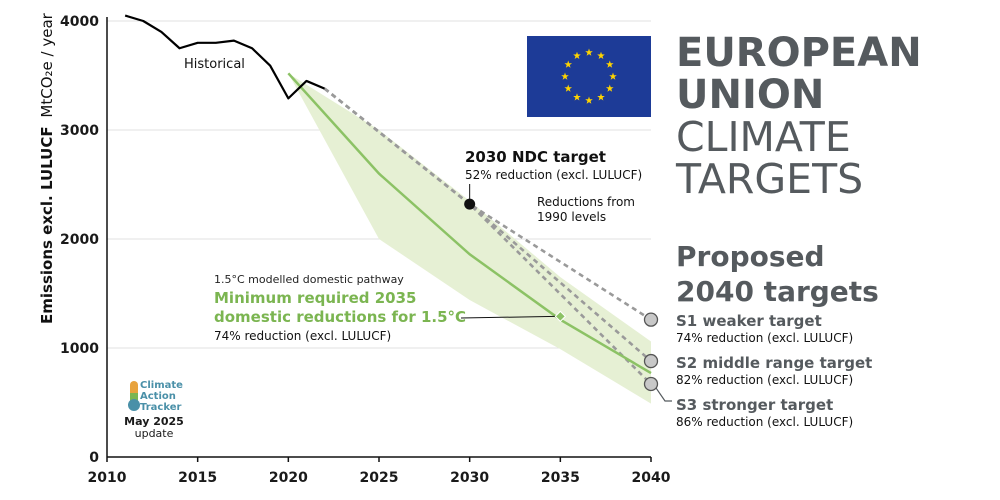 Image resolution: width=1000 pixels, height=500 pixels. I want to click on target-s3-leader, so click(663, 394).